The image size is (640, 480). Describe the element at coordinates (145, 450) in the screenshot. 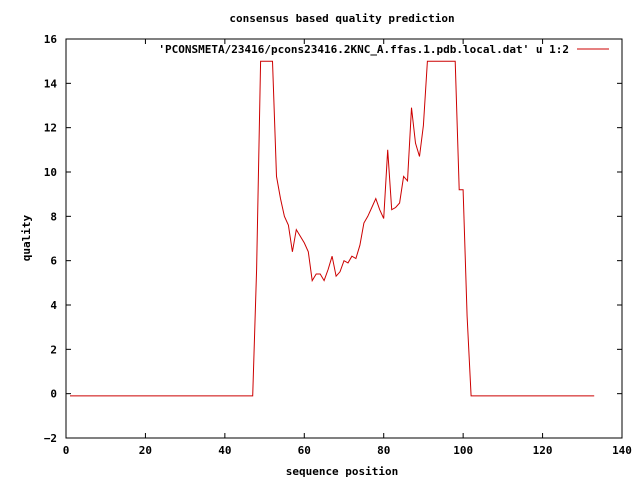

I see `x-tick-label: 20` at that location.